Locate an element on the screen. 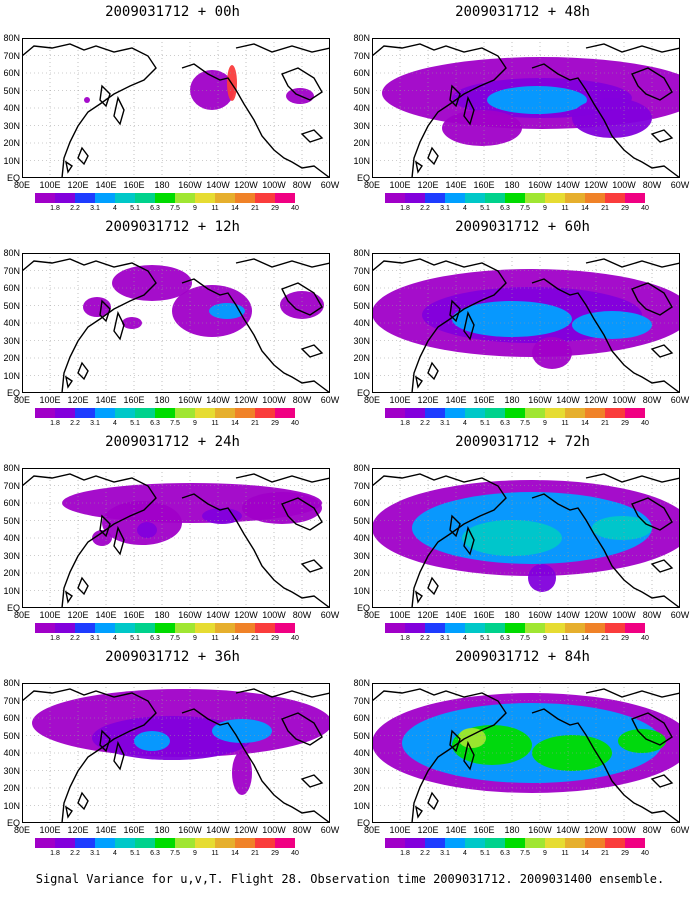  latitude-label: 10N is located at coordinates (11, 375).